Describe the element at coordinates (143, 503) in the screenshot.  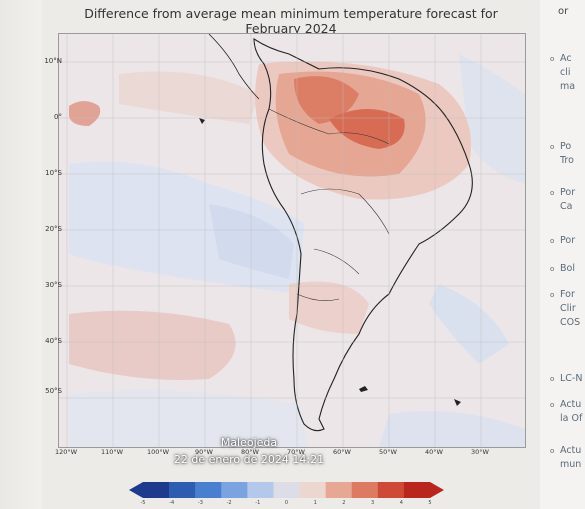
I see `colorbar-tick-label: -5` at that location.